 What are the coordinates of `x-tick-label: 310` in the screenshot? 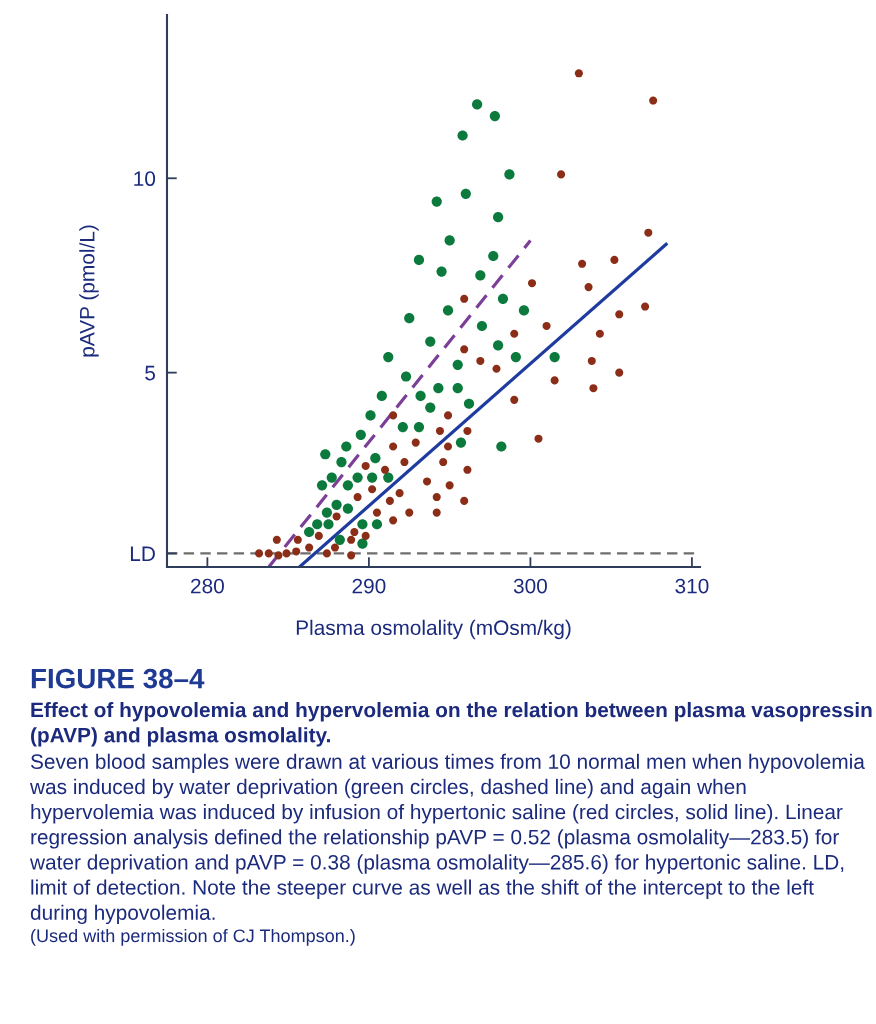 It's located at (692, 586).